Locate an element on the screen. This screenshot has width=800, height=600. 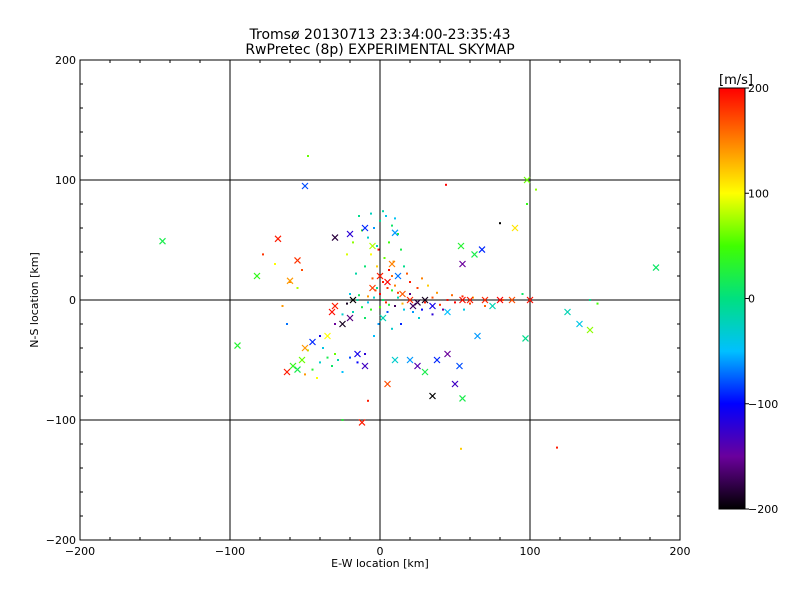
y-tick-label: −200 is located at coordinates (61, 540).